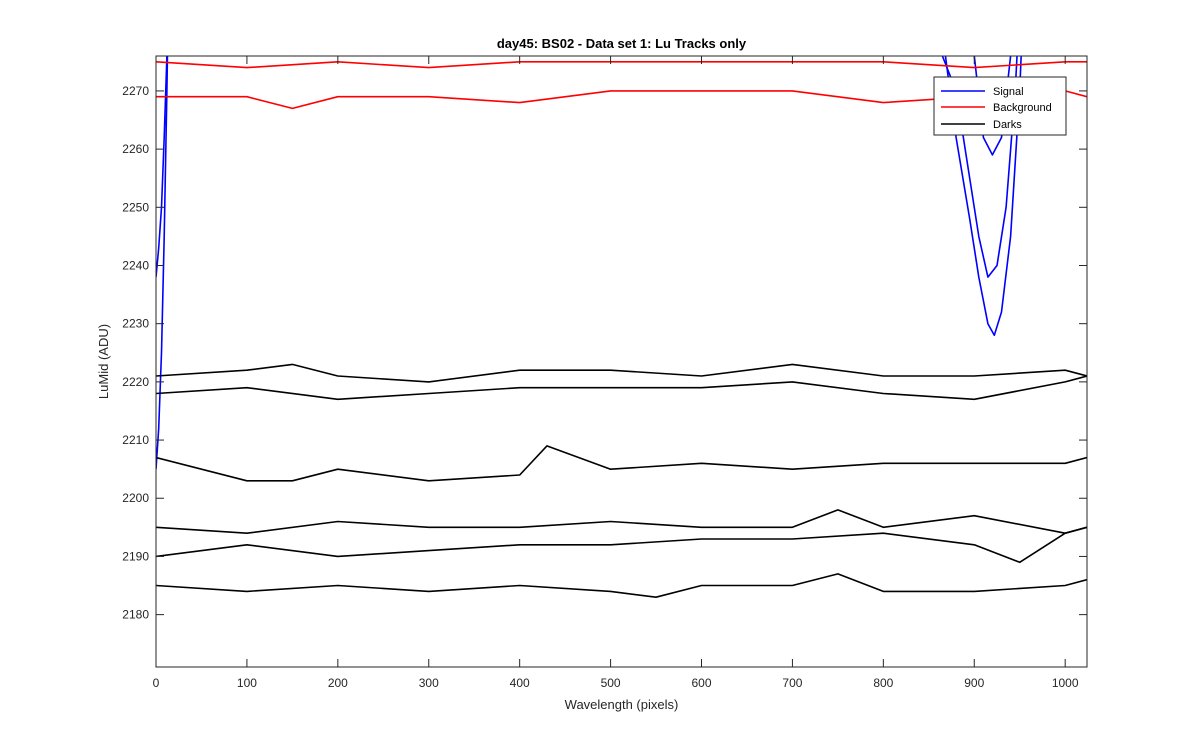 The image size is (1200, 755). What do you see at coordinates (792, 683) in the screenshot?
I see `x-tick-label: 700` at bounding box center [792, 683].